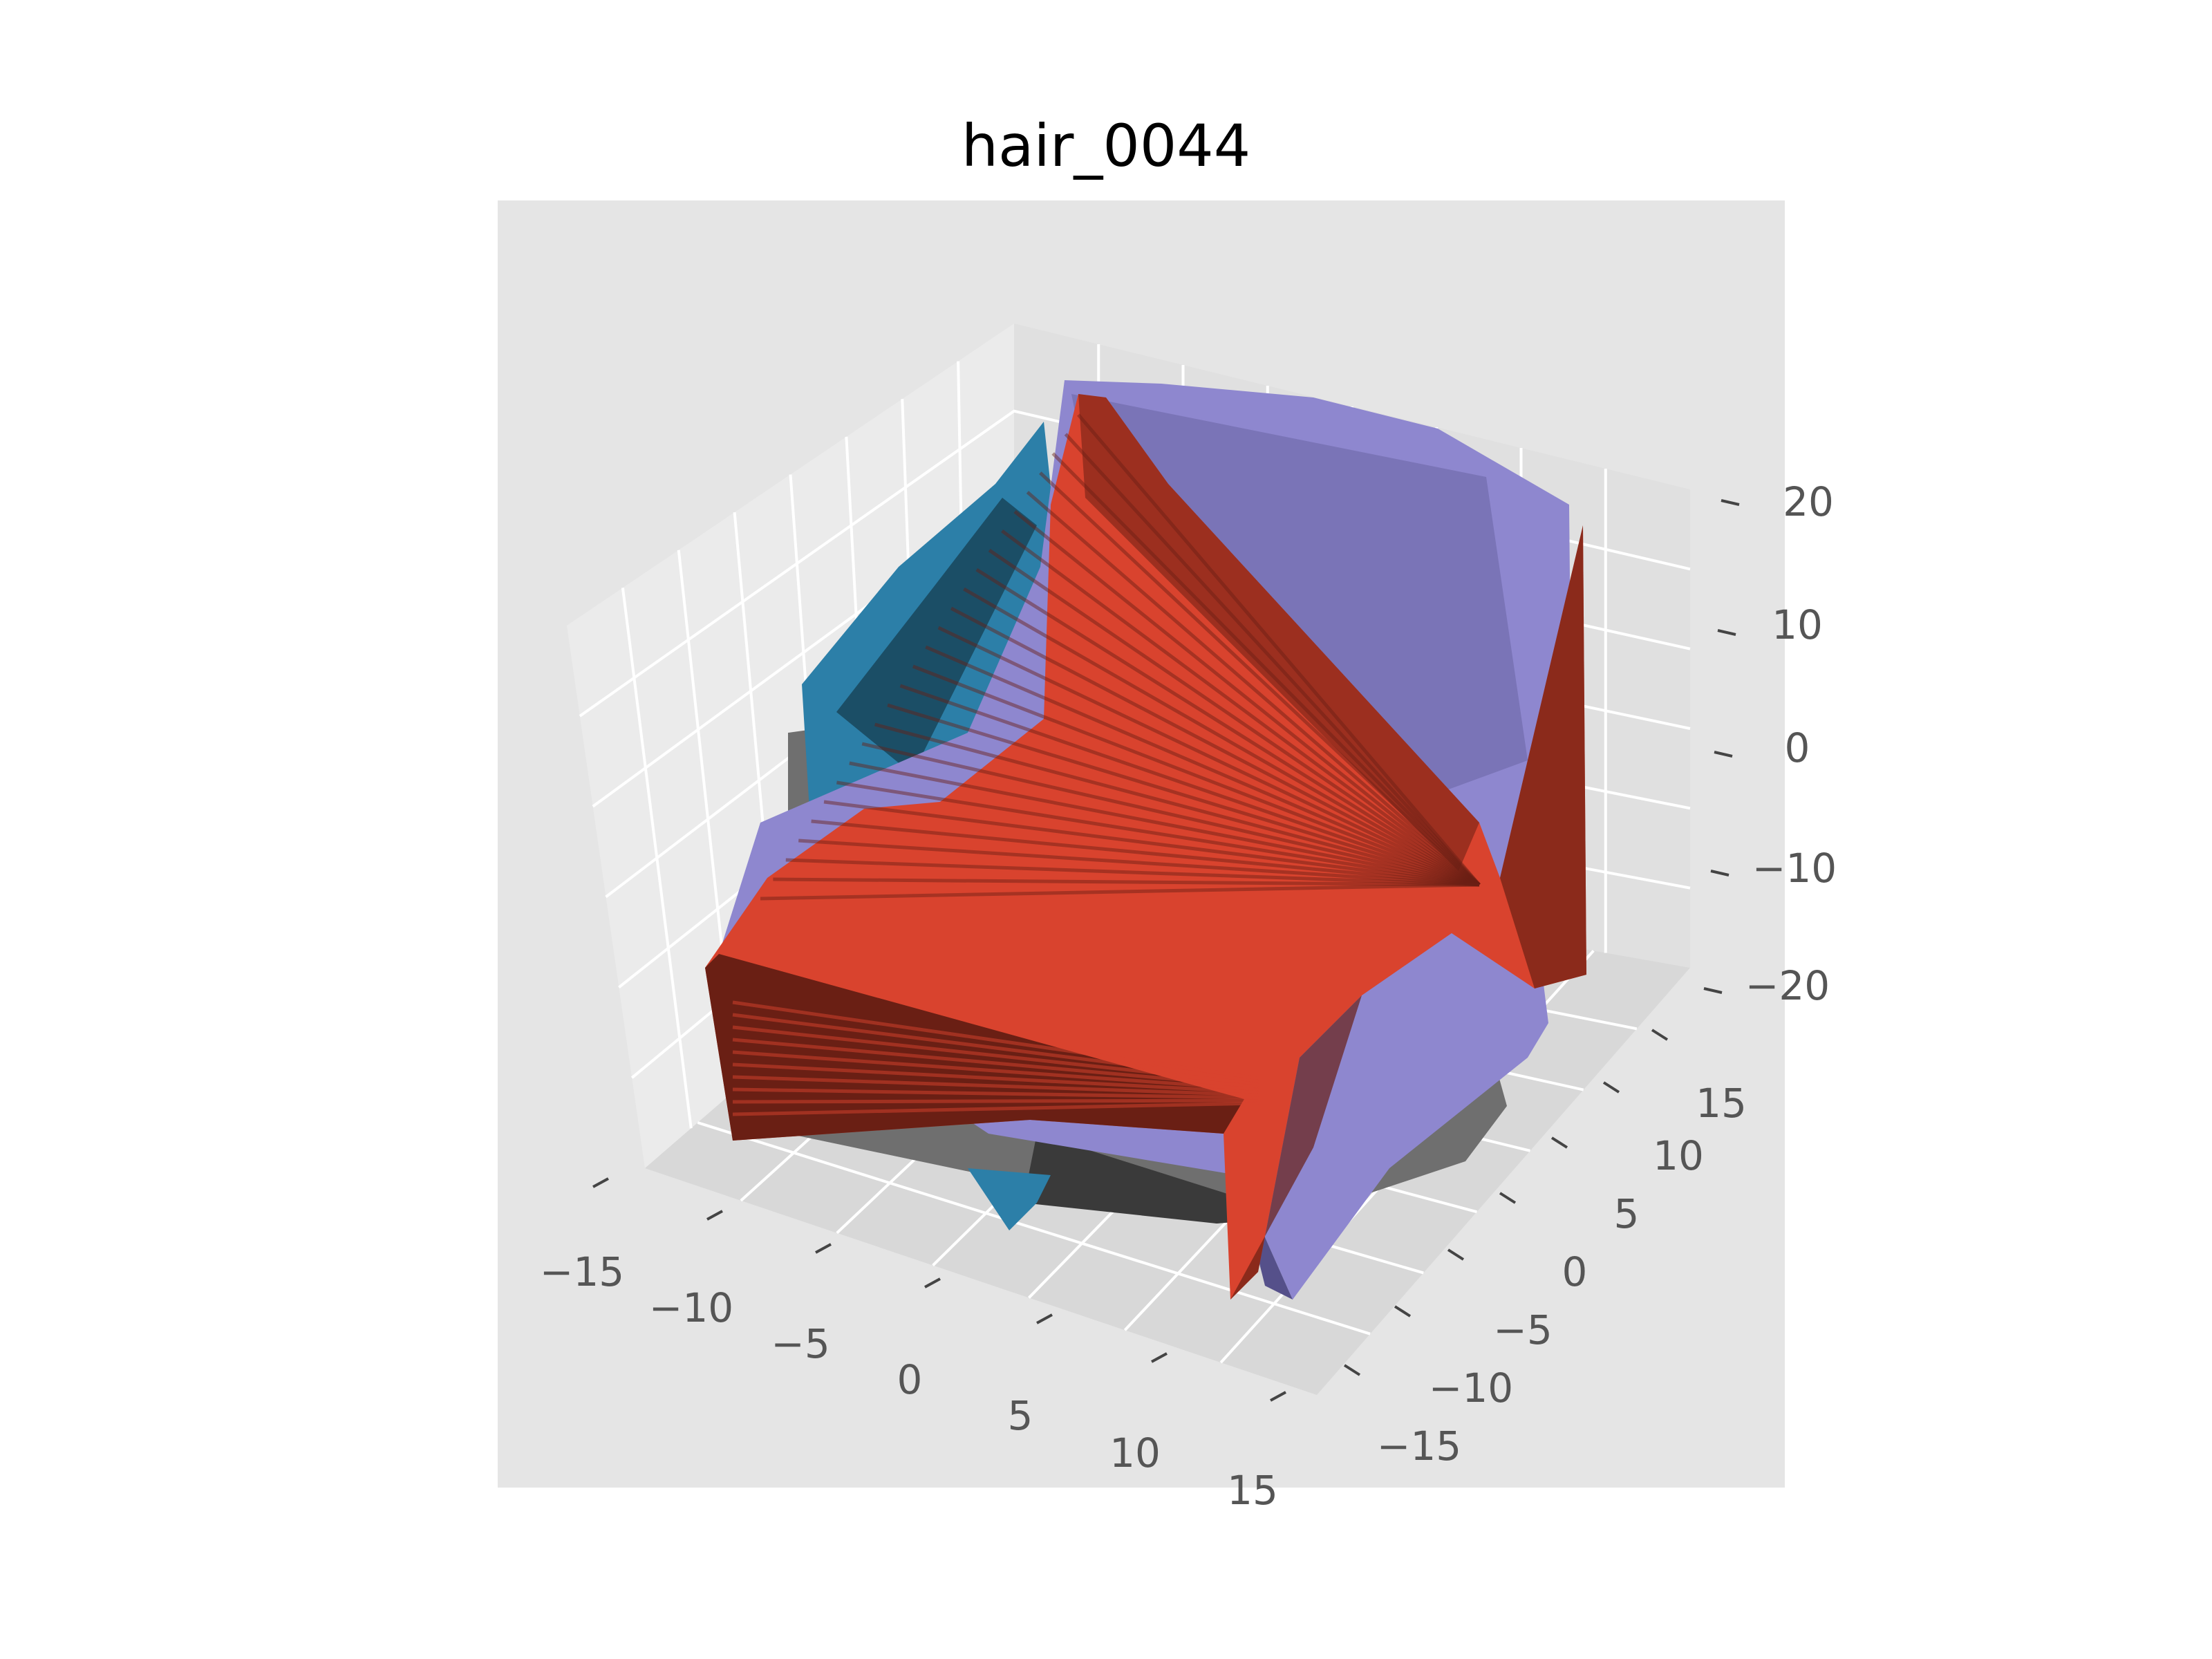 The width and height of the screenshot is (2212, 1659). I want to click on y-tick-label: −10, so click(1471, 1388).